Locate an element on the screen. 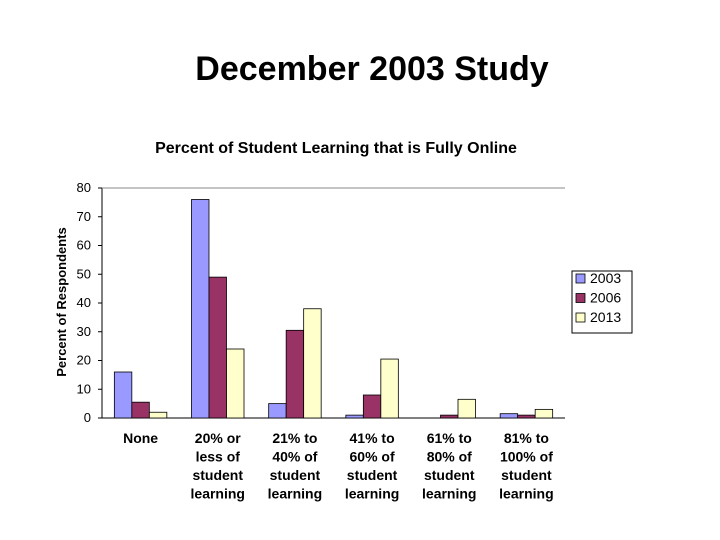 The width and height of the screenshot is (720, 540). x-tick-label: 21% to is located at coordinates (294, 438).